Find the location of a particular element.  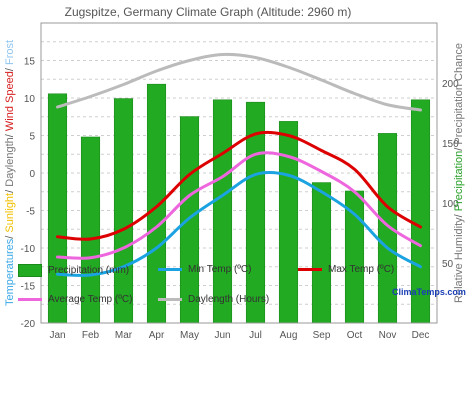

x-tick-label: Aug is located at coordinates (289, 335).